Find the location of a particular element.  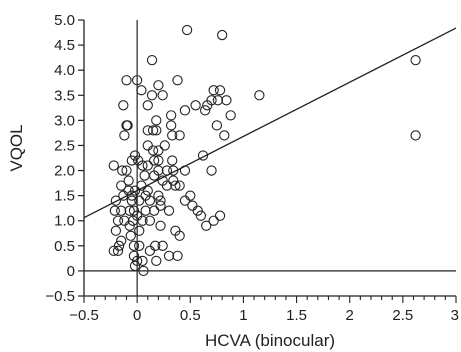

y-tick-label: 3.0 is located at coordinates (64, 120).